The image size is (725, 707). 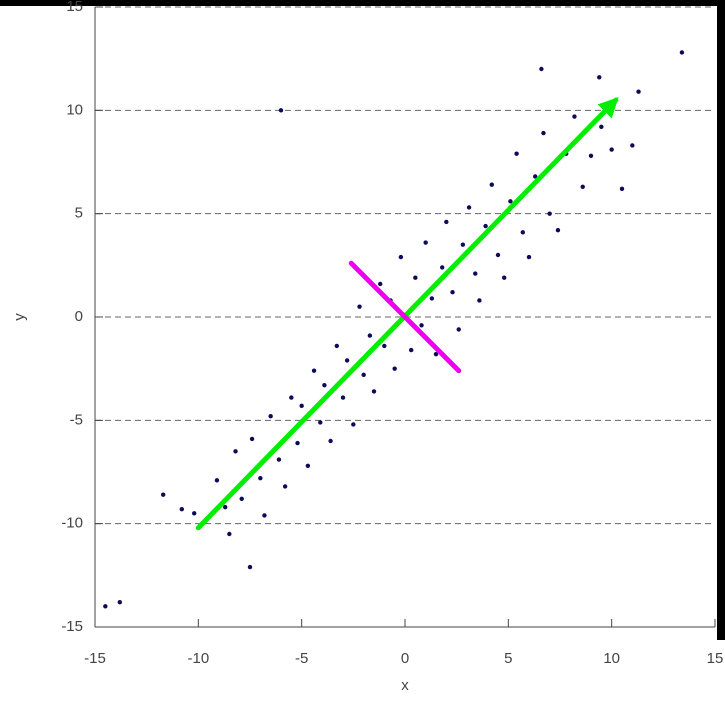 What do you see at coordinates (405, 685) in the screenshot?
I see `x-axis-label: x` at bounding box center [405, 685].